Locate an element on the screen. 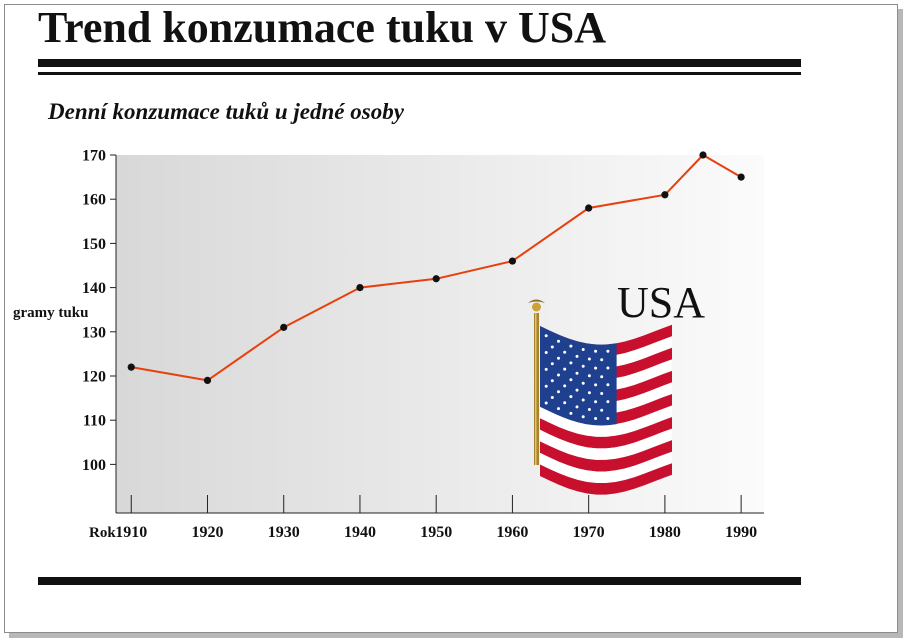 This screenshot has height=643, width=908. us-flag-icon is located at coordinates (600, 397).